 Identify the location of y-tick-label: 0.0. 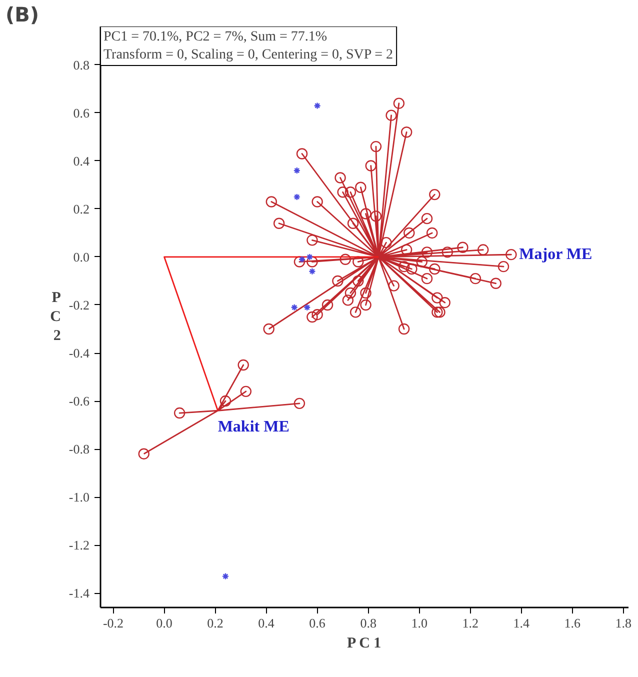
(81, 256).